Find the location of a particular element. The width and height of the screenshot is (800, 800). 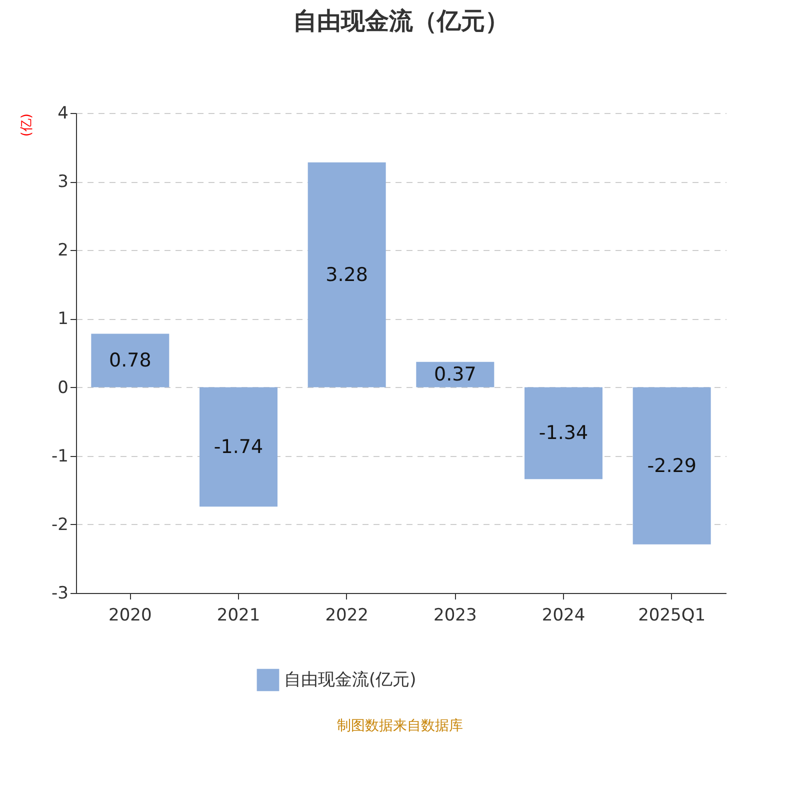

data-label: -1.74 is located at coordinates (239, 447).